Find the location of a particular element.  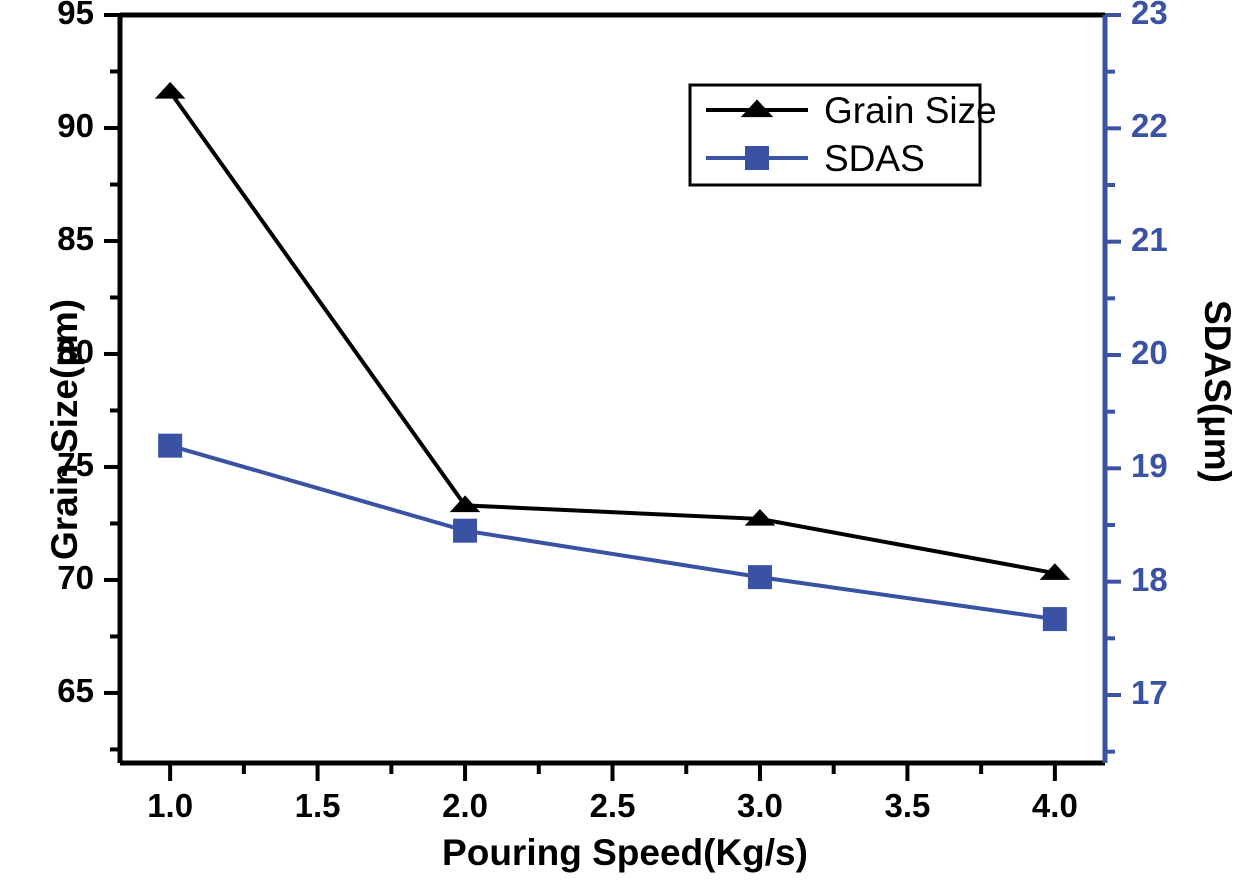

y-tick-label-right: 23 is located at coordinates (1149, 15).